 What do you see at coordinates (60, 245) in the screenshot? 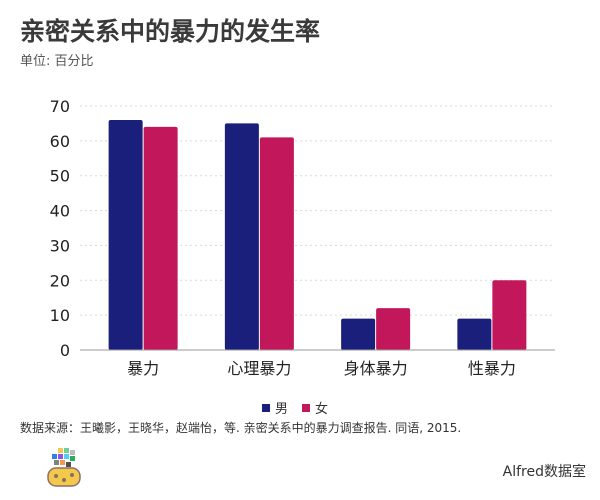
I see `y-tick-label: 30` at bounding box center [60, 245].